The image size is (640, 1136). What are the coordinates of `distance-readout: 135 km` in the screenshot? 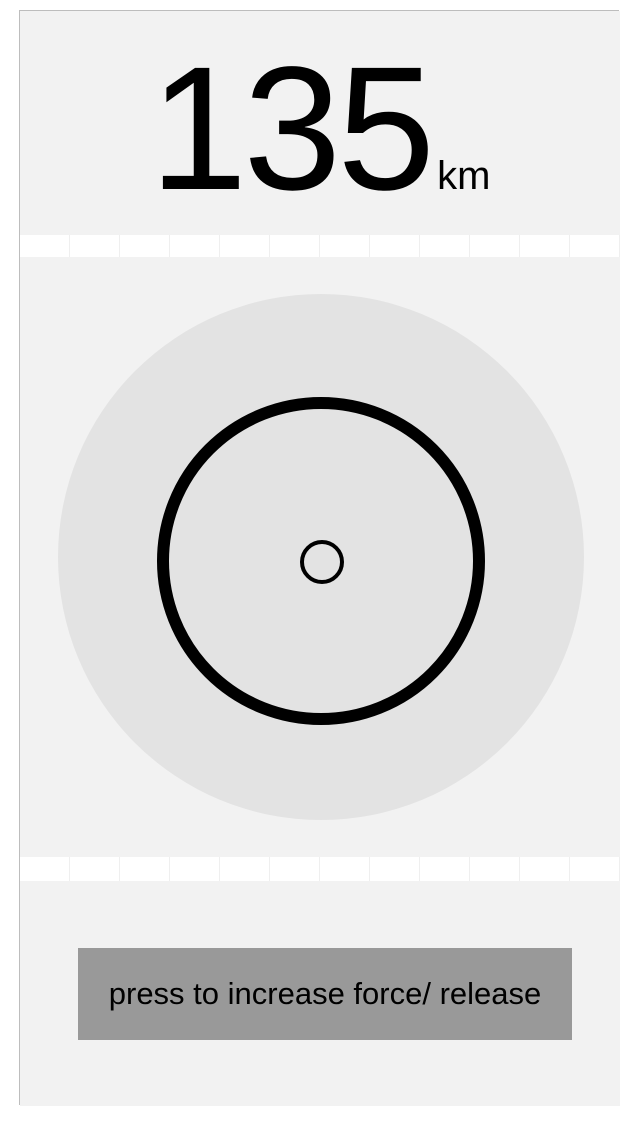 It's located at (320, 129).